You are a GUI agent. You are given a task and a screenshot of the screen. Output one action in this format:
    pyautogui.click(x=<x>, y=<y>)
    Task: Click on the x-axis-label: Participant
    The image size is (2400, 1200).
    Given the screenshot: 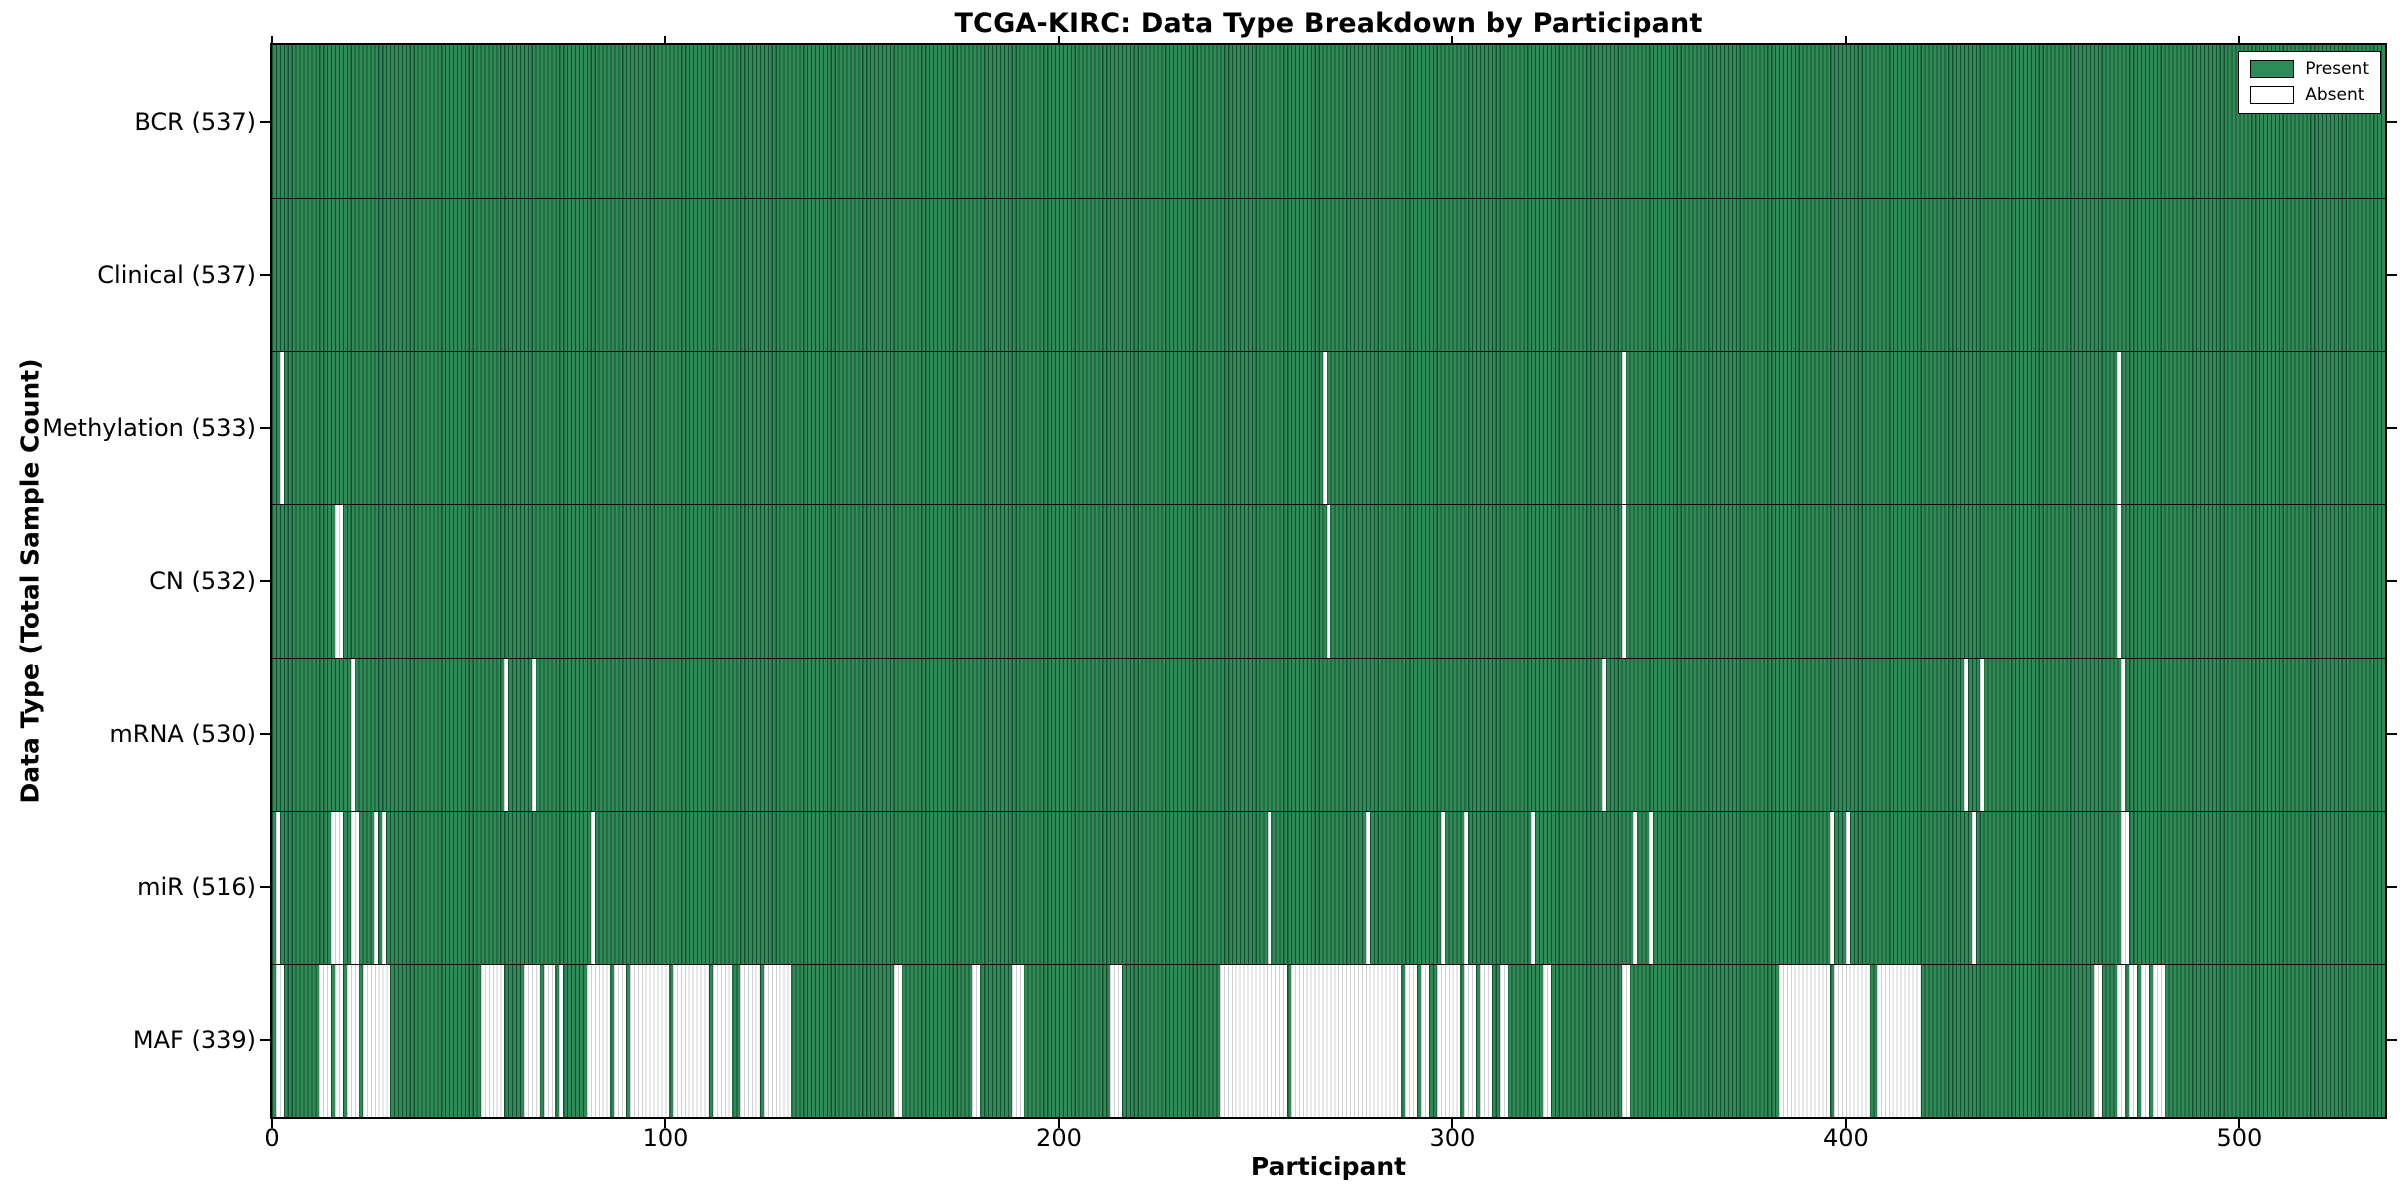 What is the action you would take?
    pyautogui.click(x=1328, y=1166)
    